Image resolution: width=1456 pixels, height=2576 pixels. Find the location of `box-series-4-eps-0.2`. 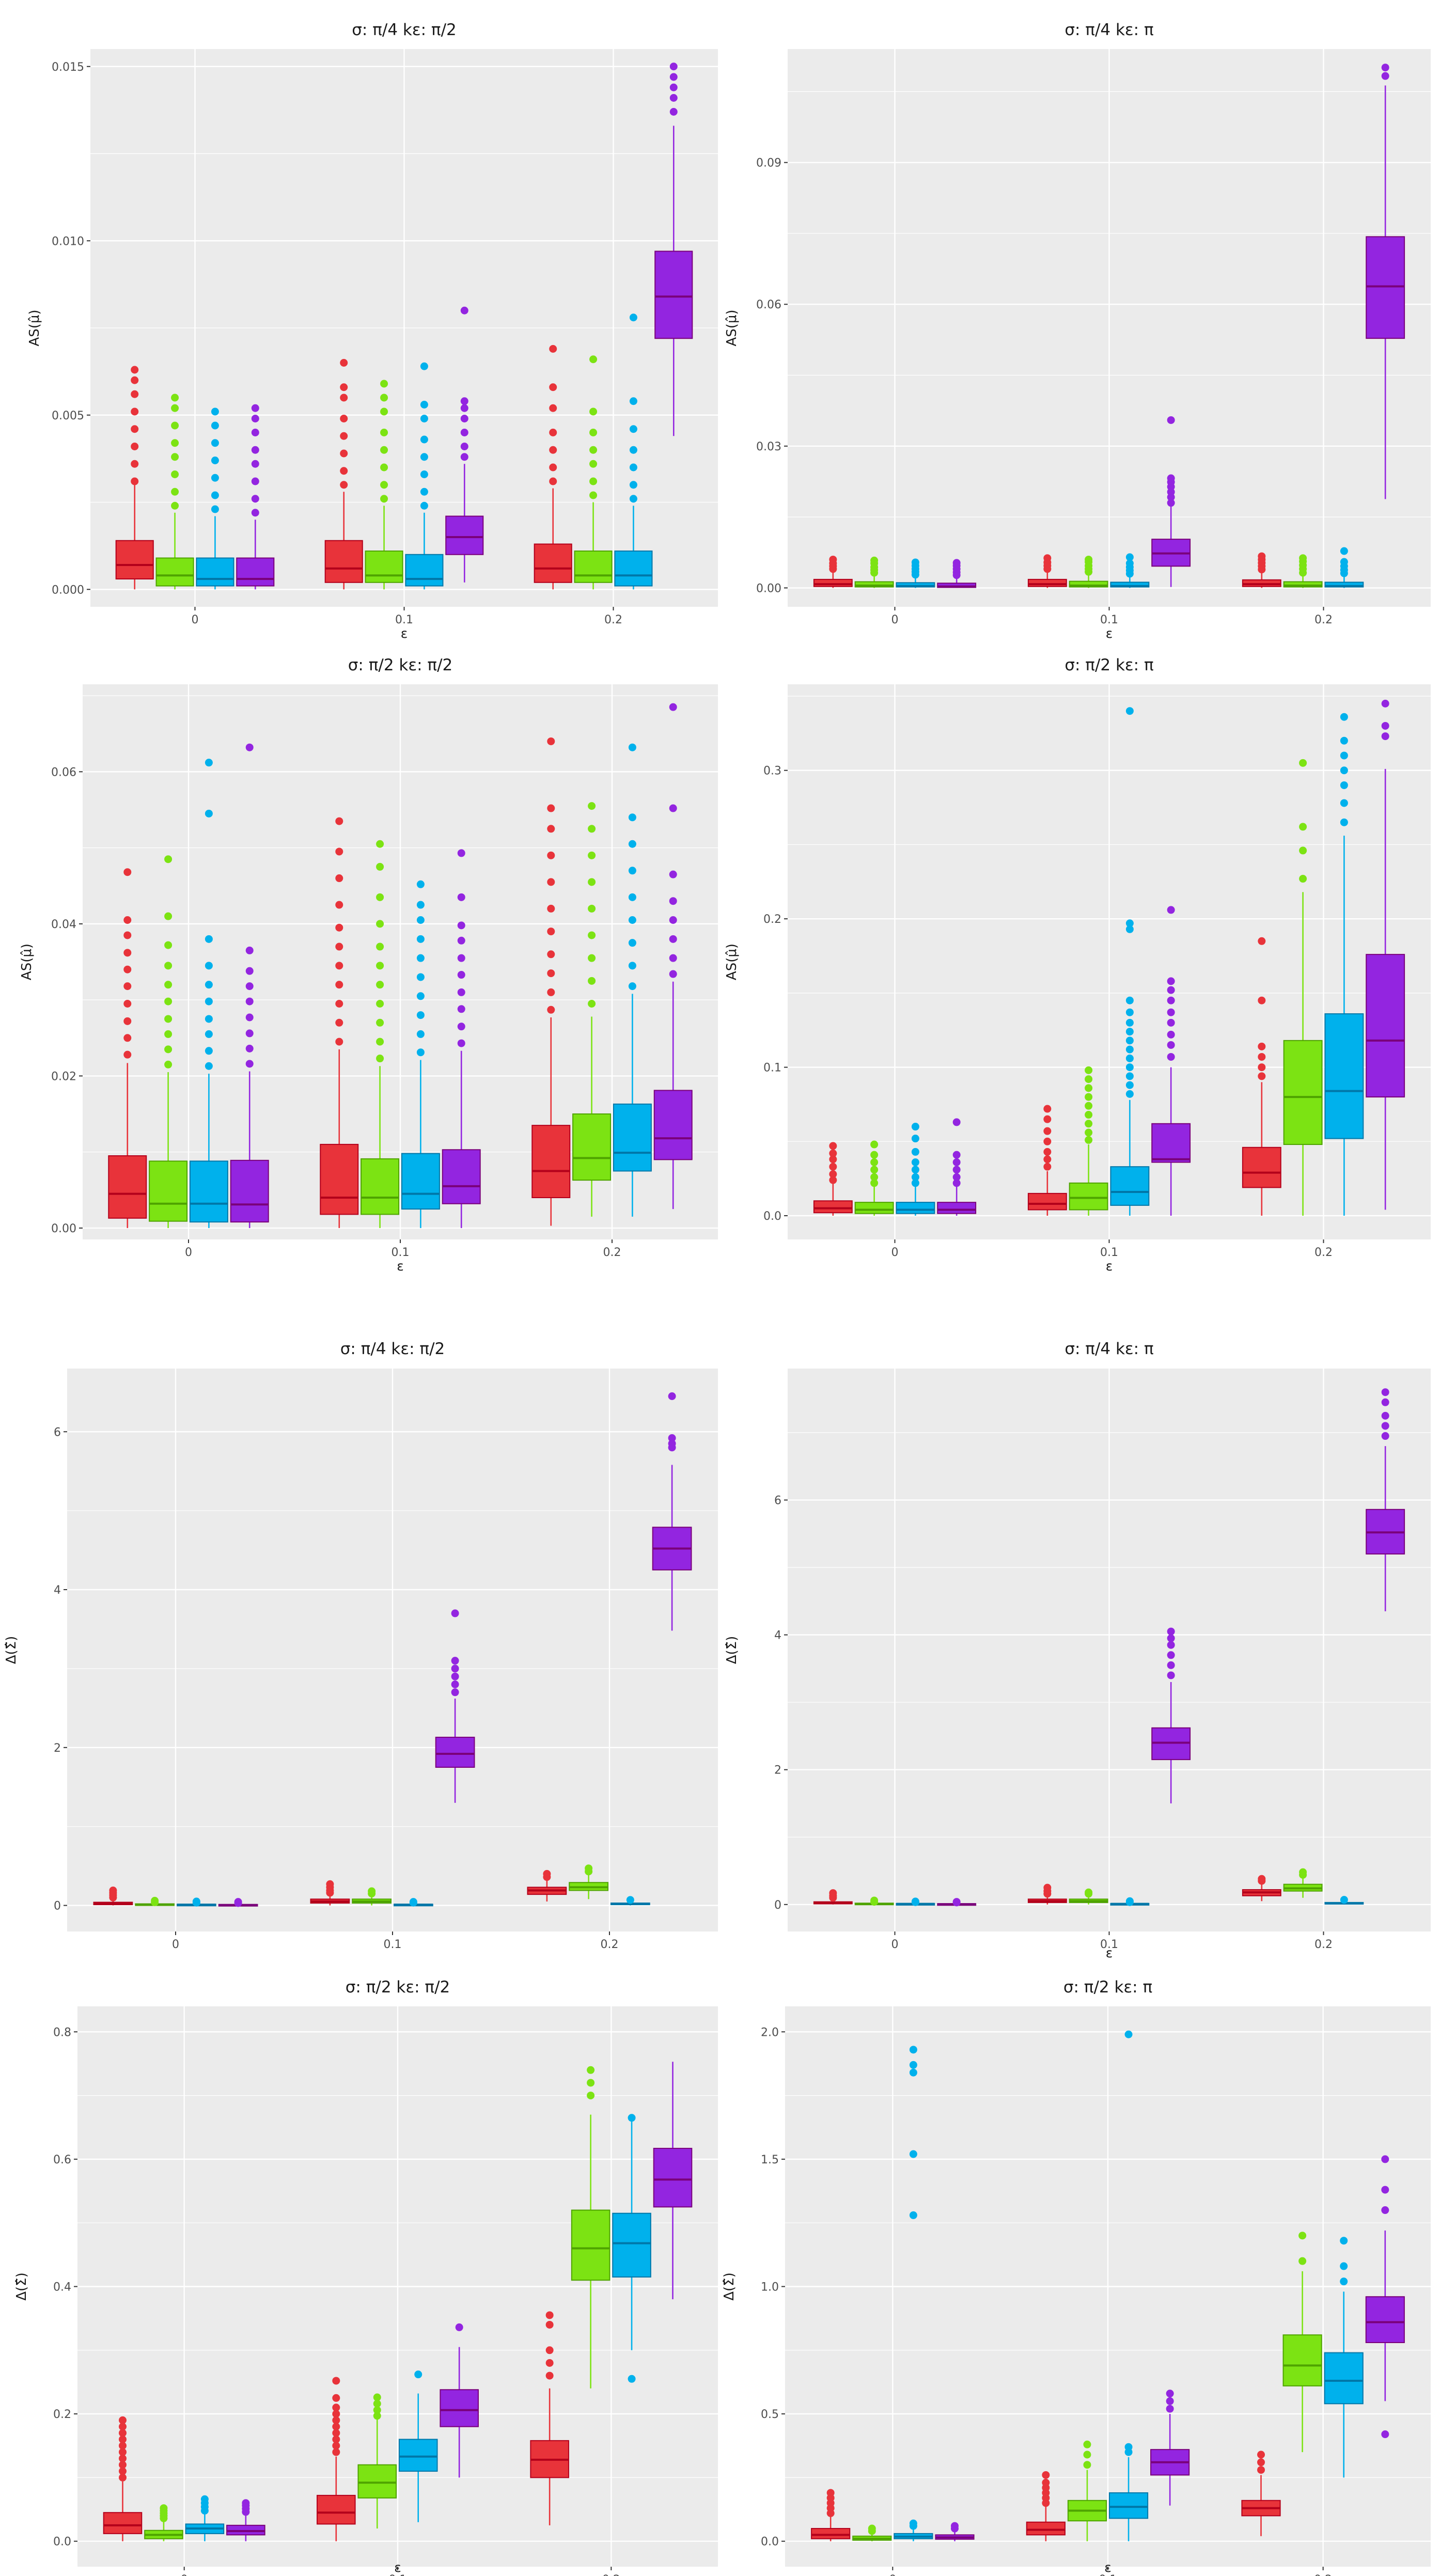

box-series-4-eps-0.2 is located at coordinates (672, 1511).